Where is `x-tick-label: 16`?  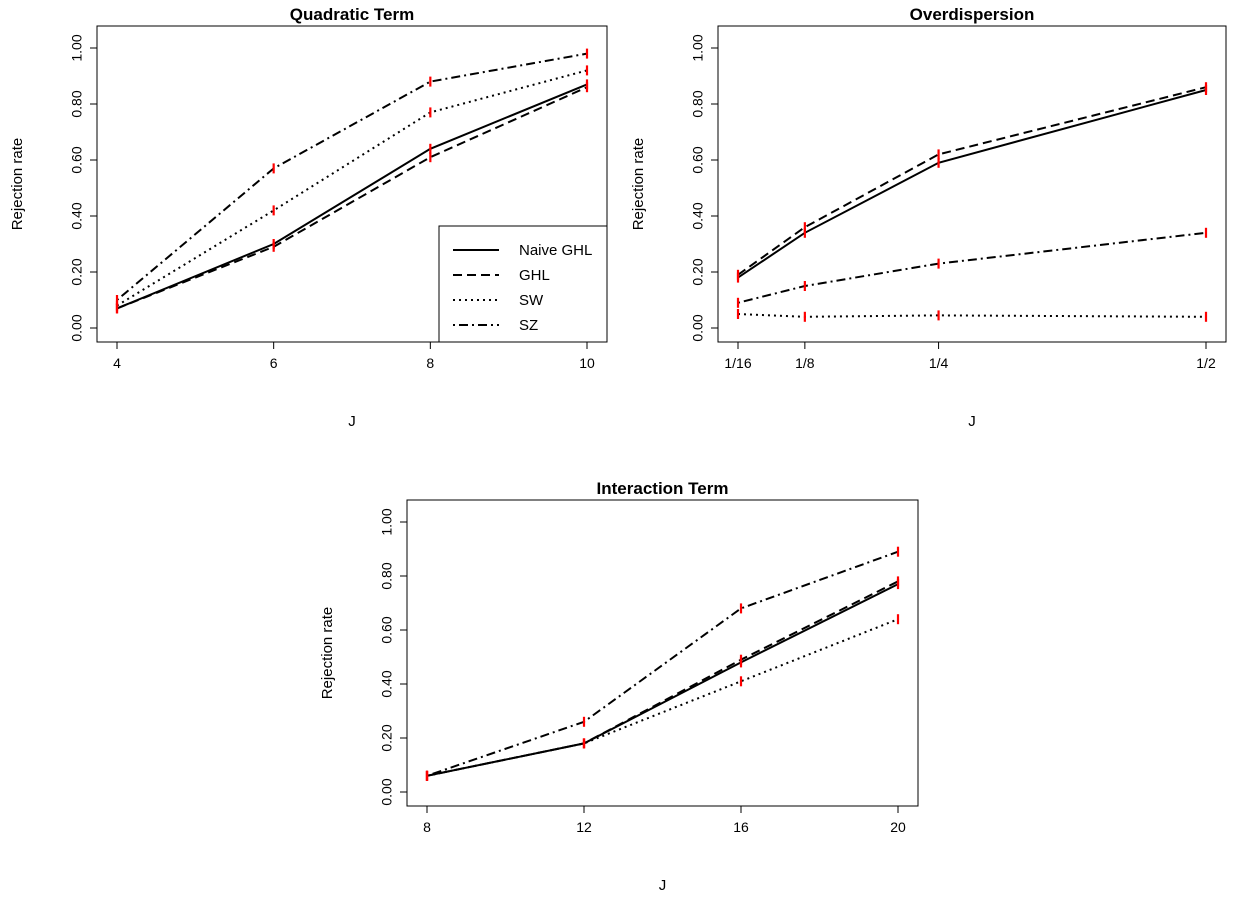
x-tick-label: 16 is located at coordinates (741, 827).